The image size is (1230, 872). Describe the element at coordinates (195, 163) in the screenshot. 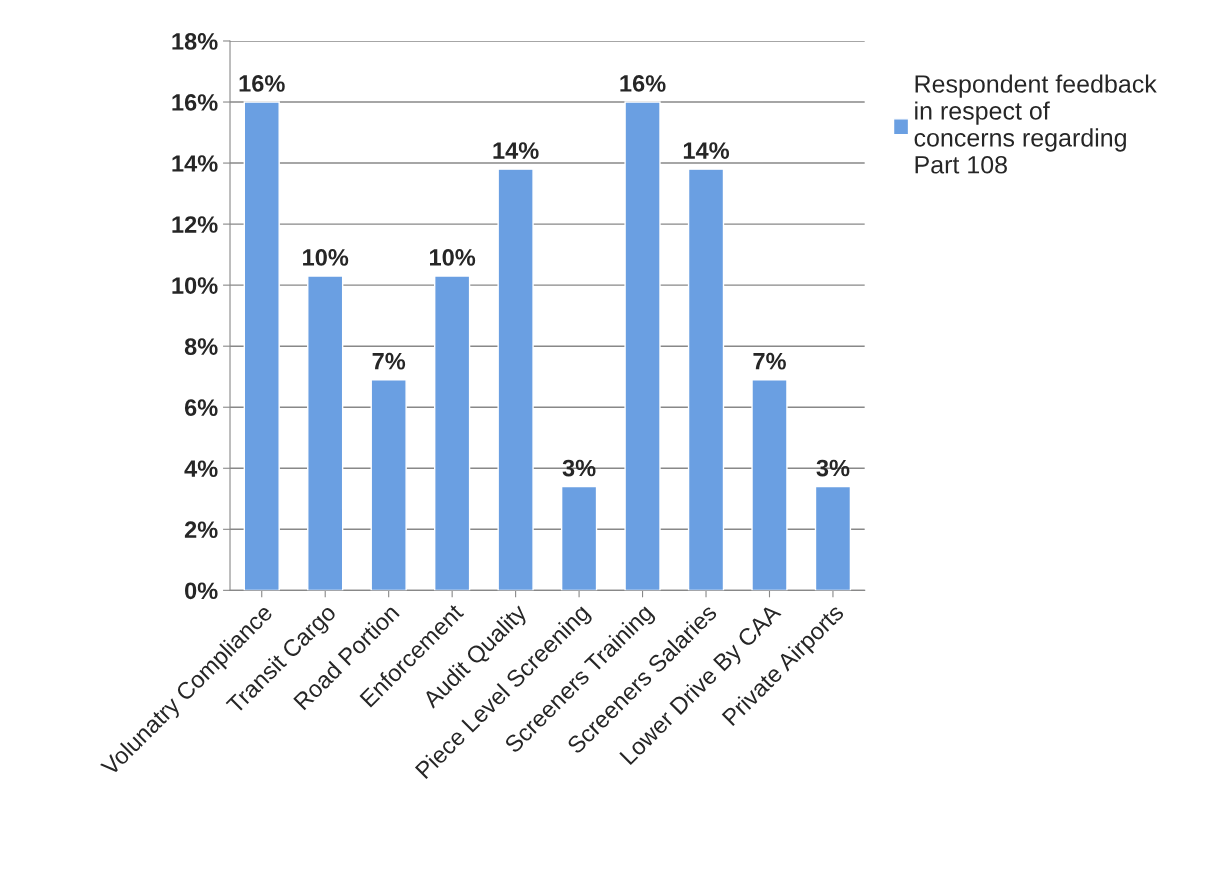

I see `y-tick-label: 14%` at that location.